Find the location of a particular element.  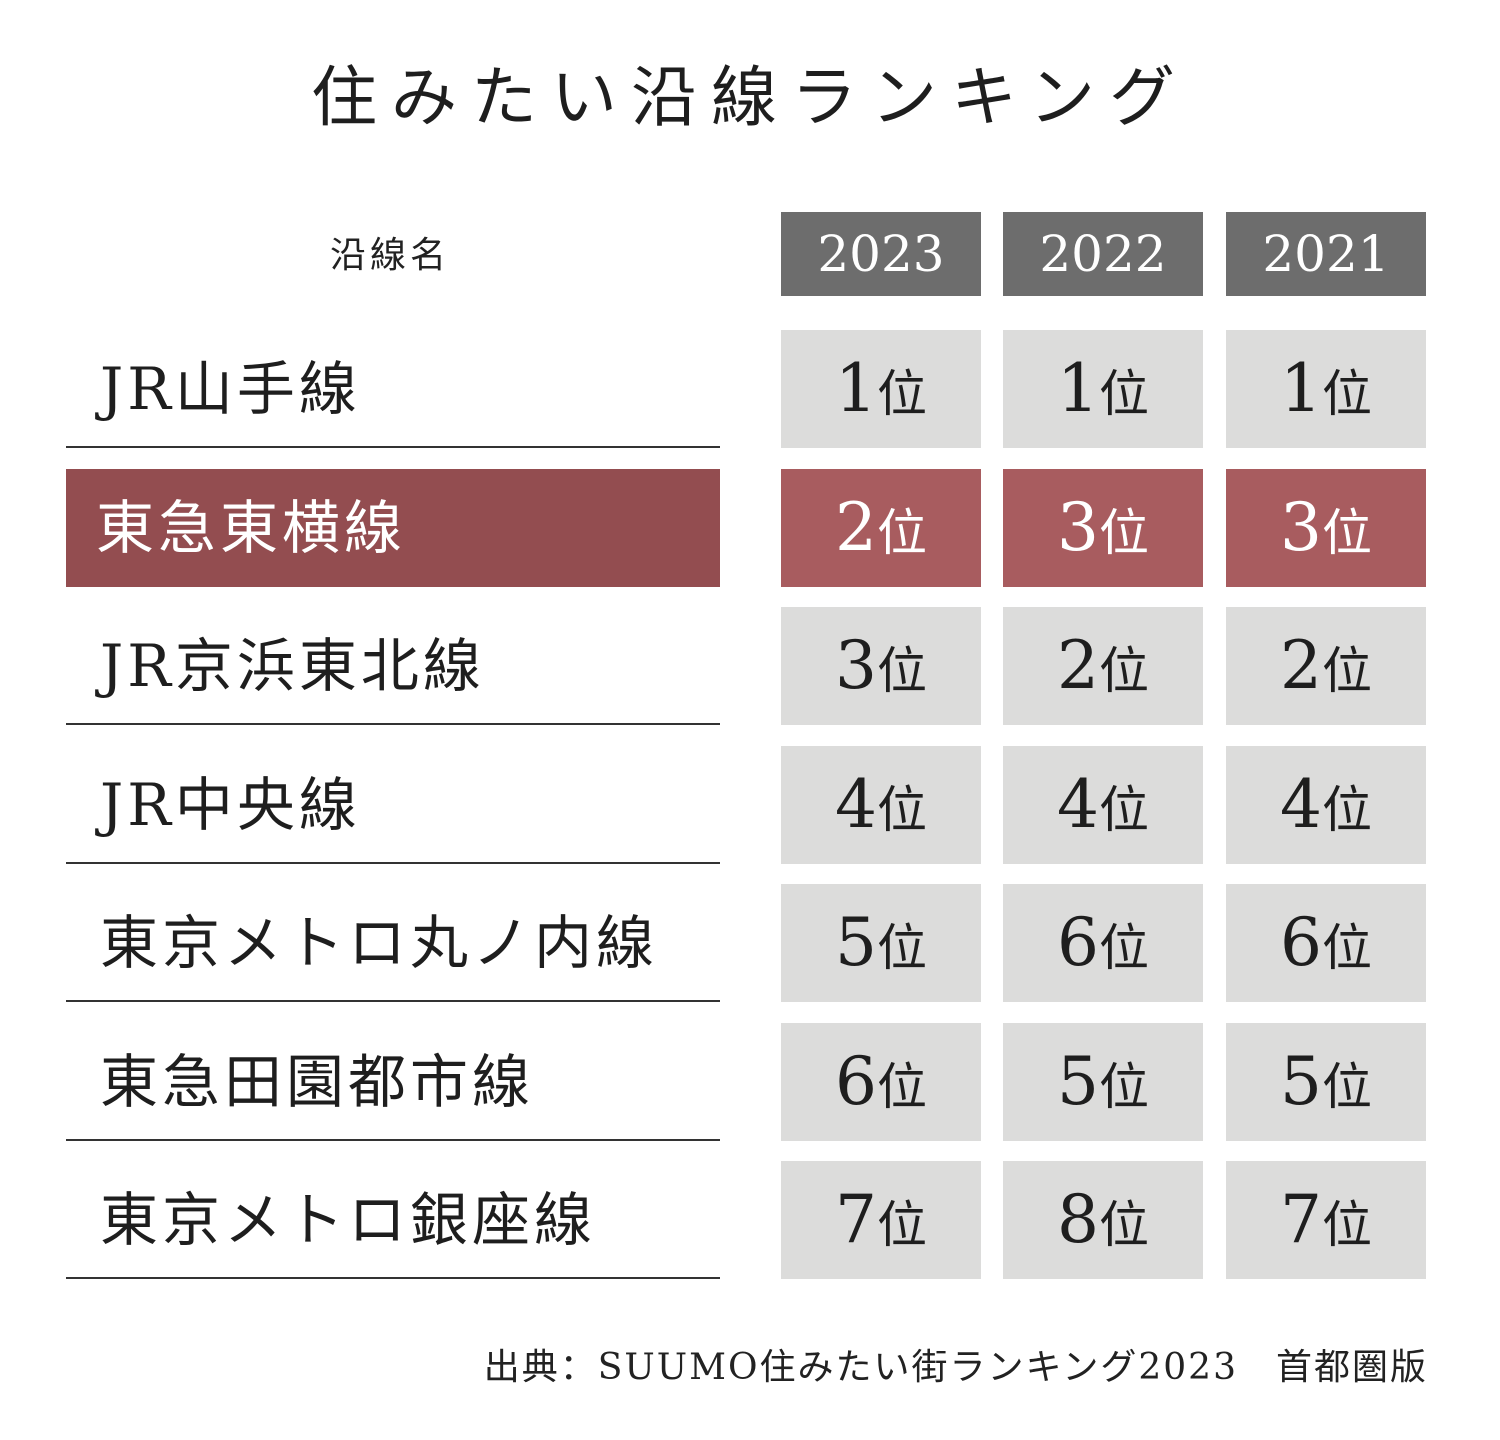

table-row: JR山手線 1位 1位 1位 is located at coordinates (746, 389).